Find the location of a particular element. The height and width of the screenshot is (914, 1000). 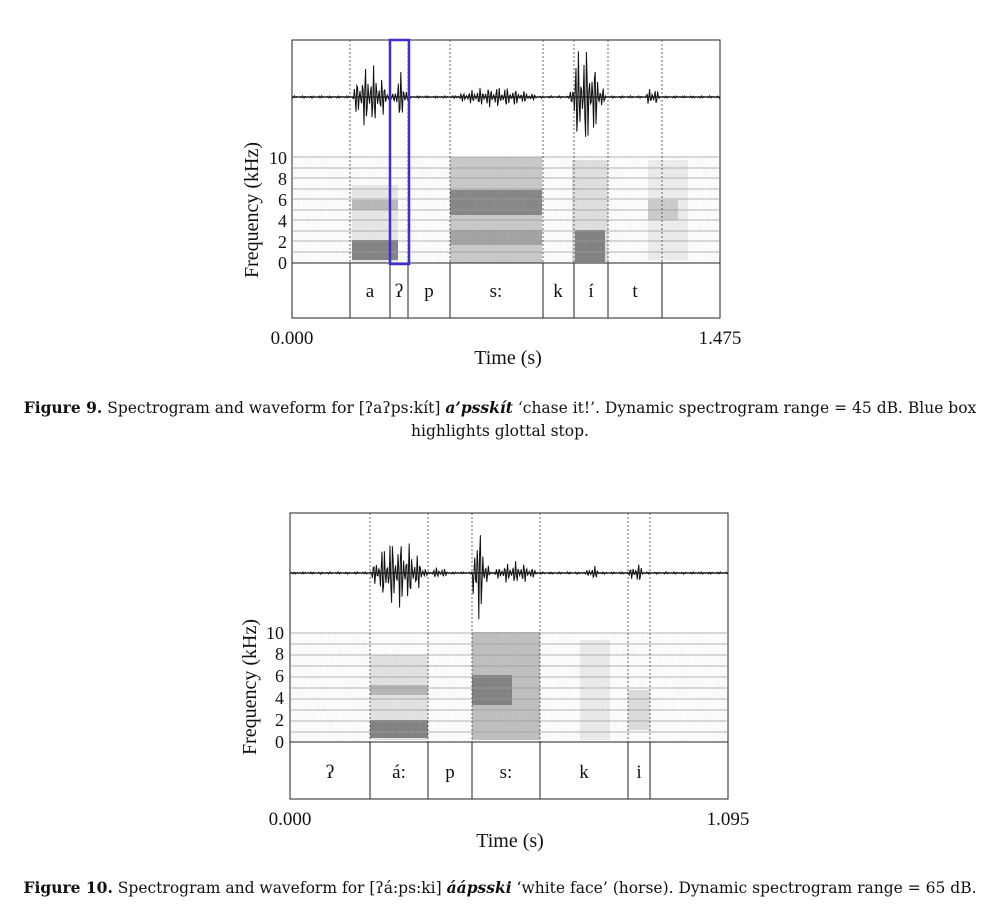

segment-label: á: is located at coordinates (399, 772).